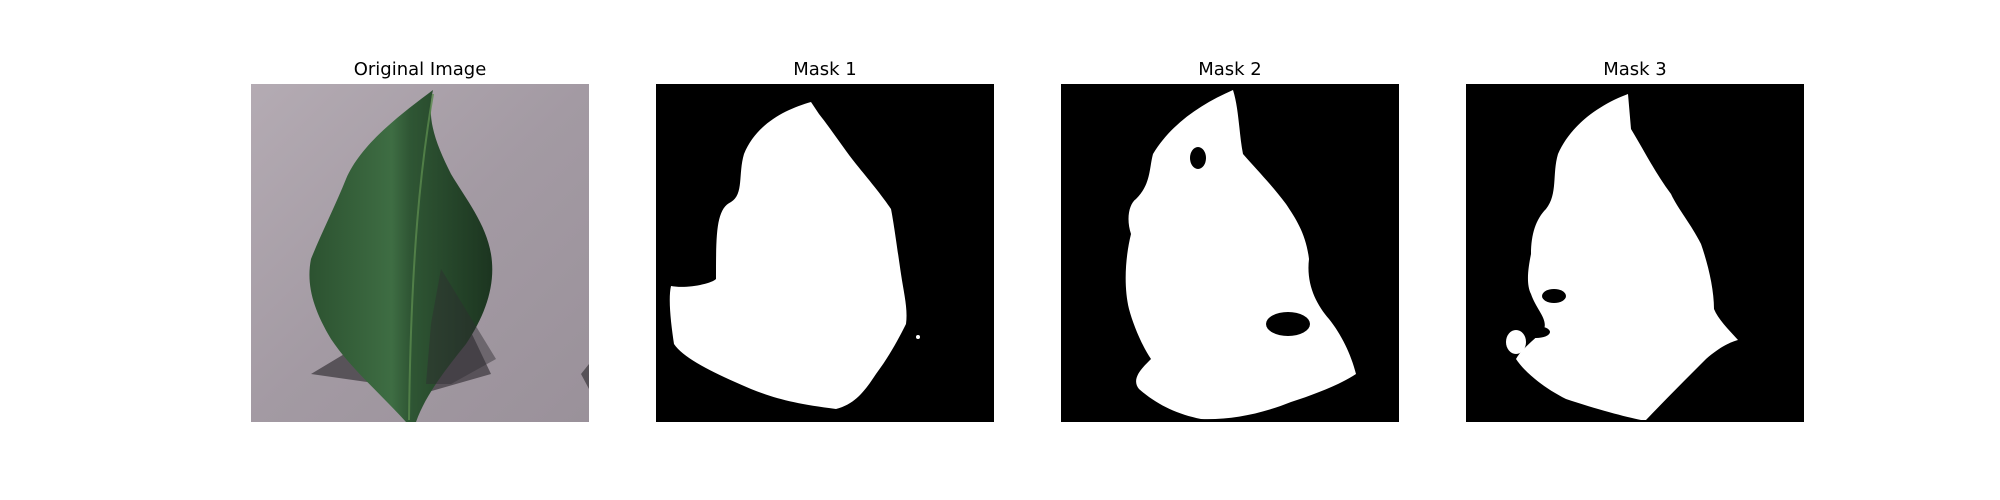  Describe the element at coordinates (1635, 69) in the screenshot. I see `panel-title: Mask 3` at that location.